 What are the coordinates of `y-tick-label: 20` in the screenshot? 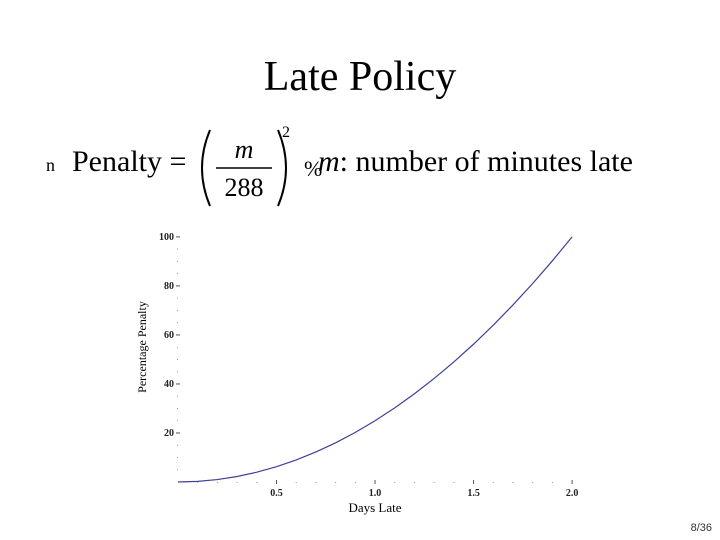 It's located at (169, 433).